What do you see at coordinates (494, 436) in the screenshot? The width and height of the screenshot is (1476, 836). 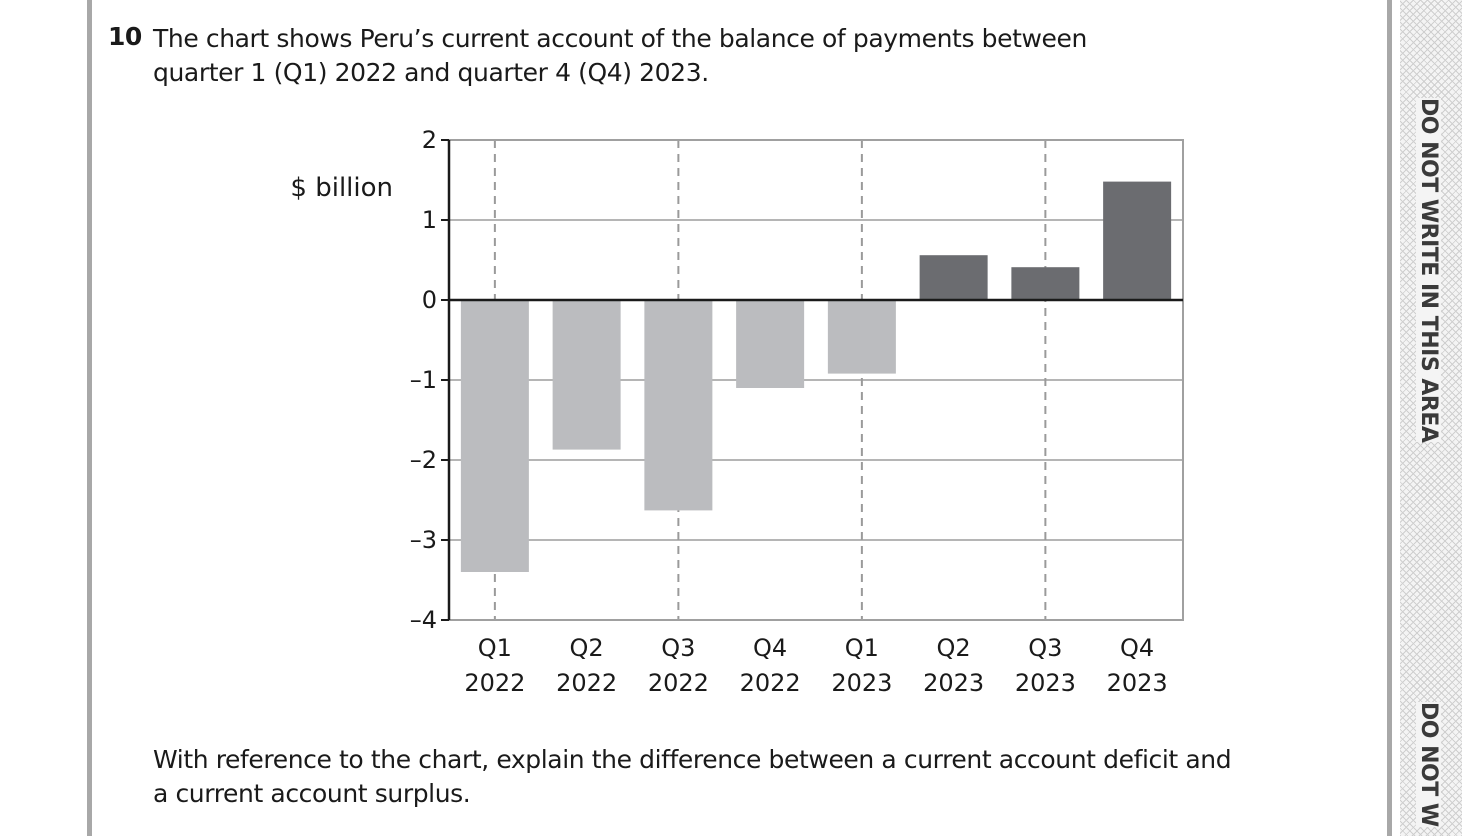 I see `bar-q1-2022` at bounding box center [494, 436].